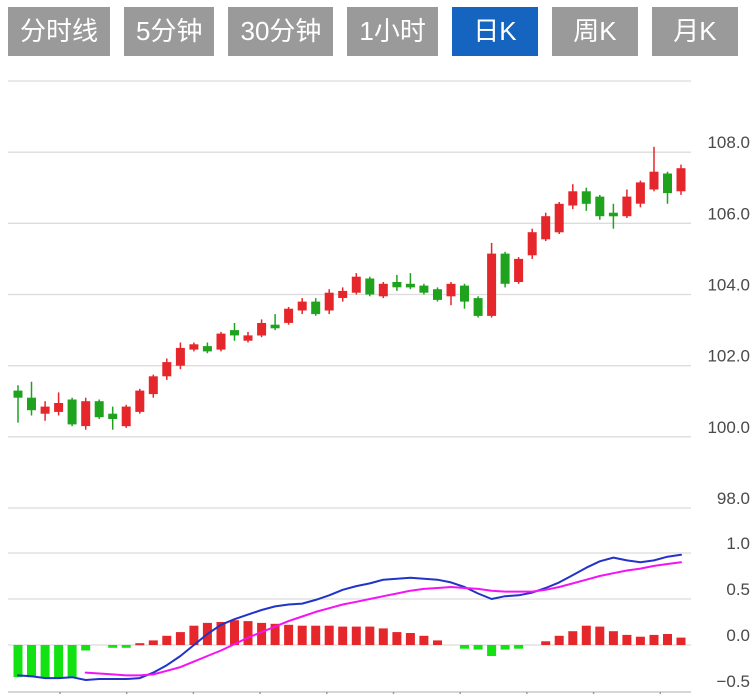  Describe the element at coordinates (733, 681) in the screenshot. I see `macd-axis-label: −0.5` at that location.